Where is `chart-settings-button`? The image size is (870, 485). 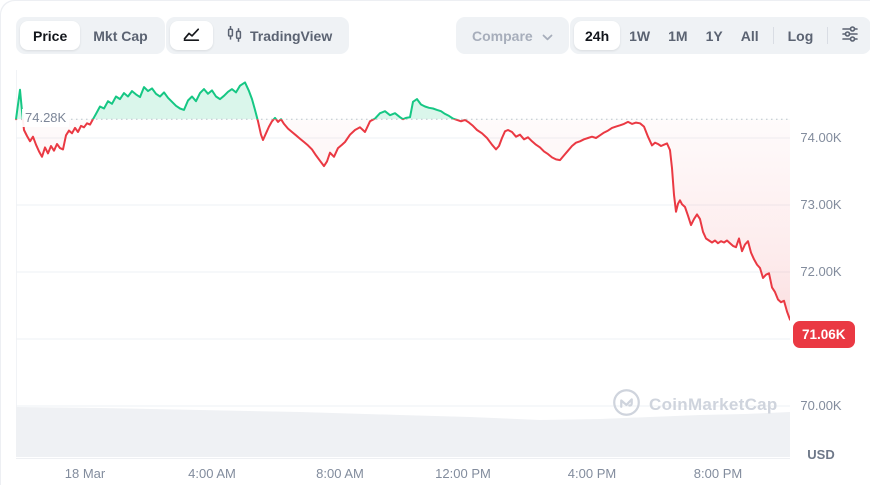 chart-settings-button is located at coordinates (850, 35).